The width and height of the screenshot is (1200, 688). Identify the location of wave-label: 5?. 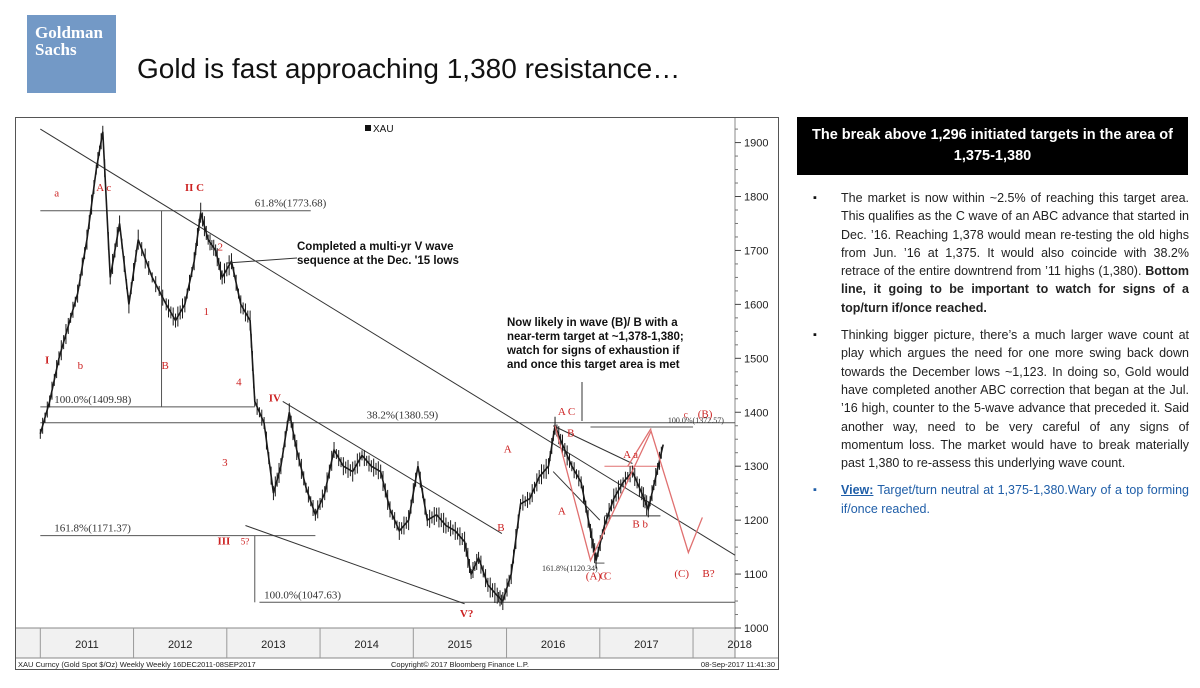
(245, 541).